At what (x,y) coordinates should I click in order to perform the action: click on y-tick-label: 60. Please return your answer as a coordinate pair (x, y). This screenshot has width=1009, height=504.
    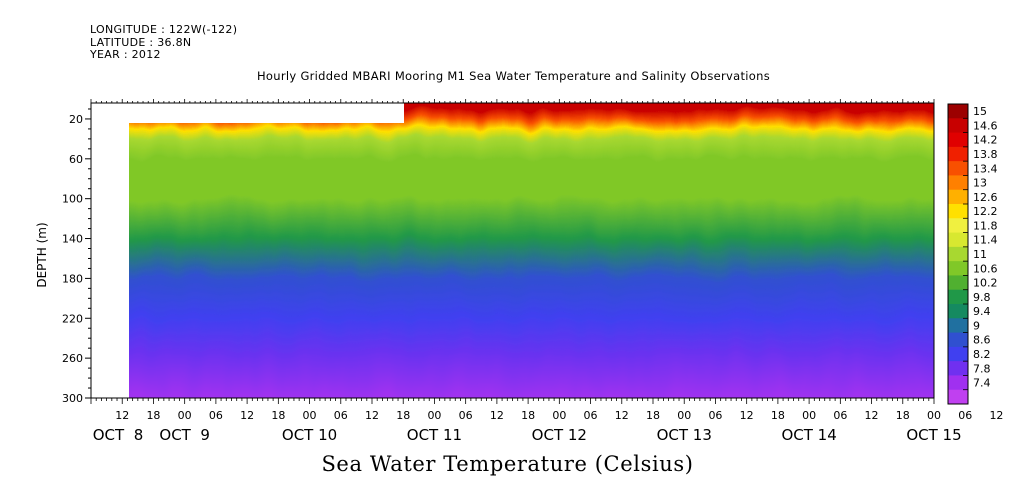
    Looking at the image, I should click on (76, 159).